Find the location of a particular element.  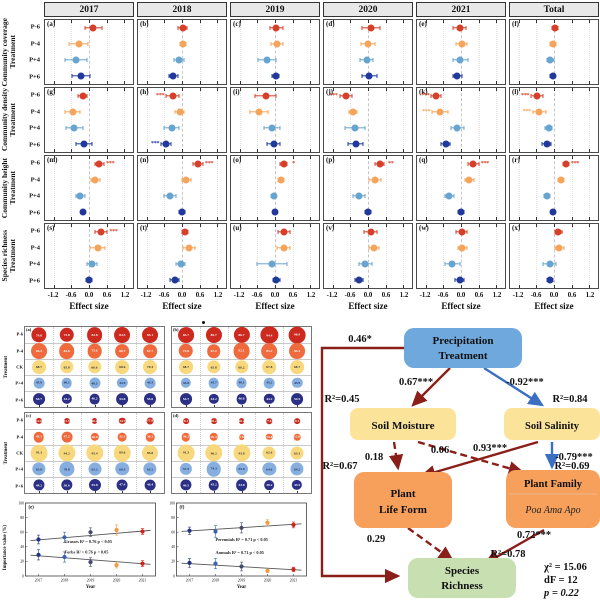

bubble: 90.9 is located at coordinates (297, 335).